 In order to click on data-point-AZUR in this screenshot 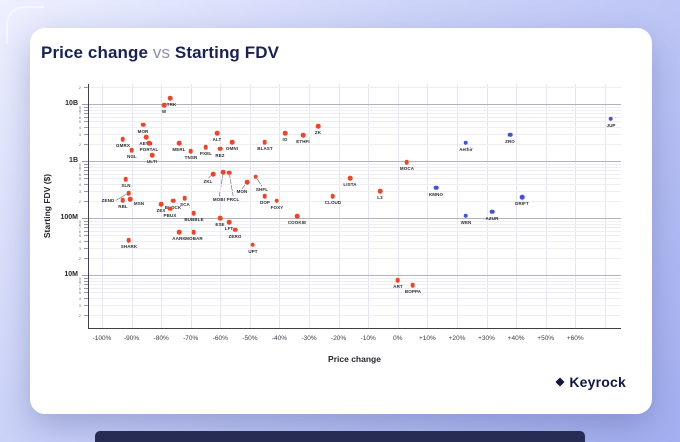, I will do `click(492, 211)`.